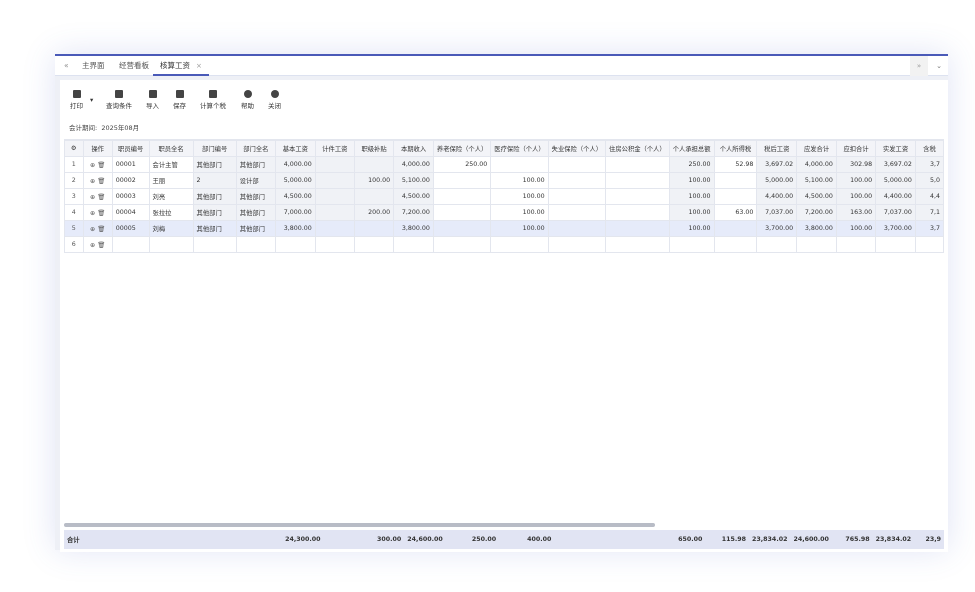 The height and width of the screenshot is (592, 975). What do you see at coordinates (171, 180) in the screenshot?
I see `table-cell: 王丽` at bounding box center [171, 180].